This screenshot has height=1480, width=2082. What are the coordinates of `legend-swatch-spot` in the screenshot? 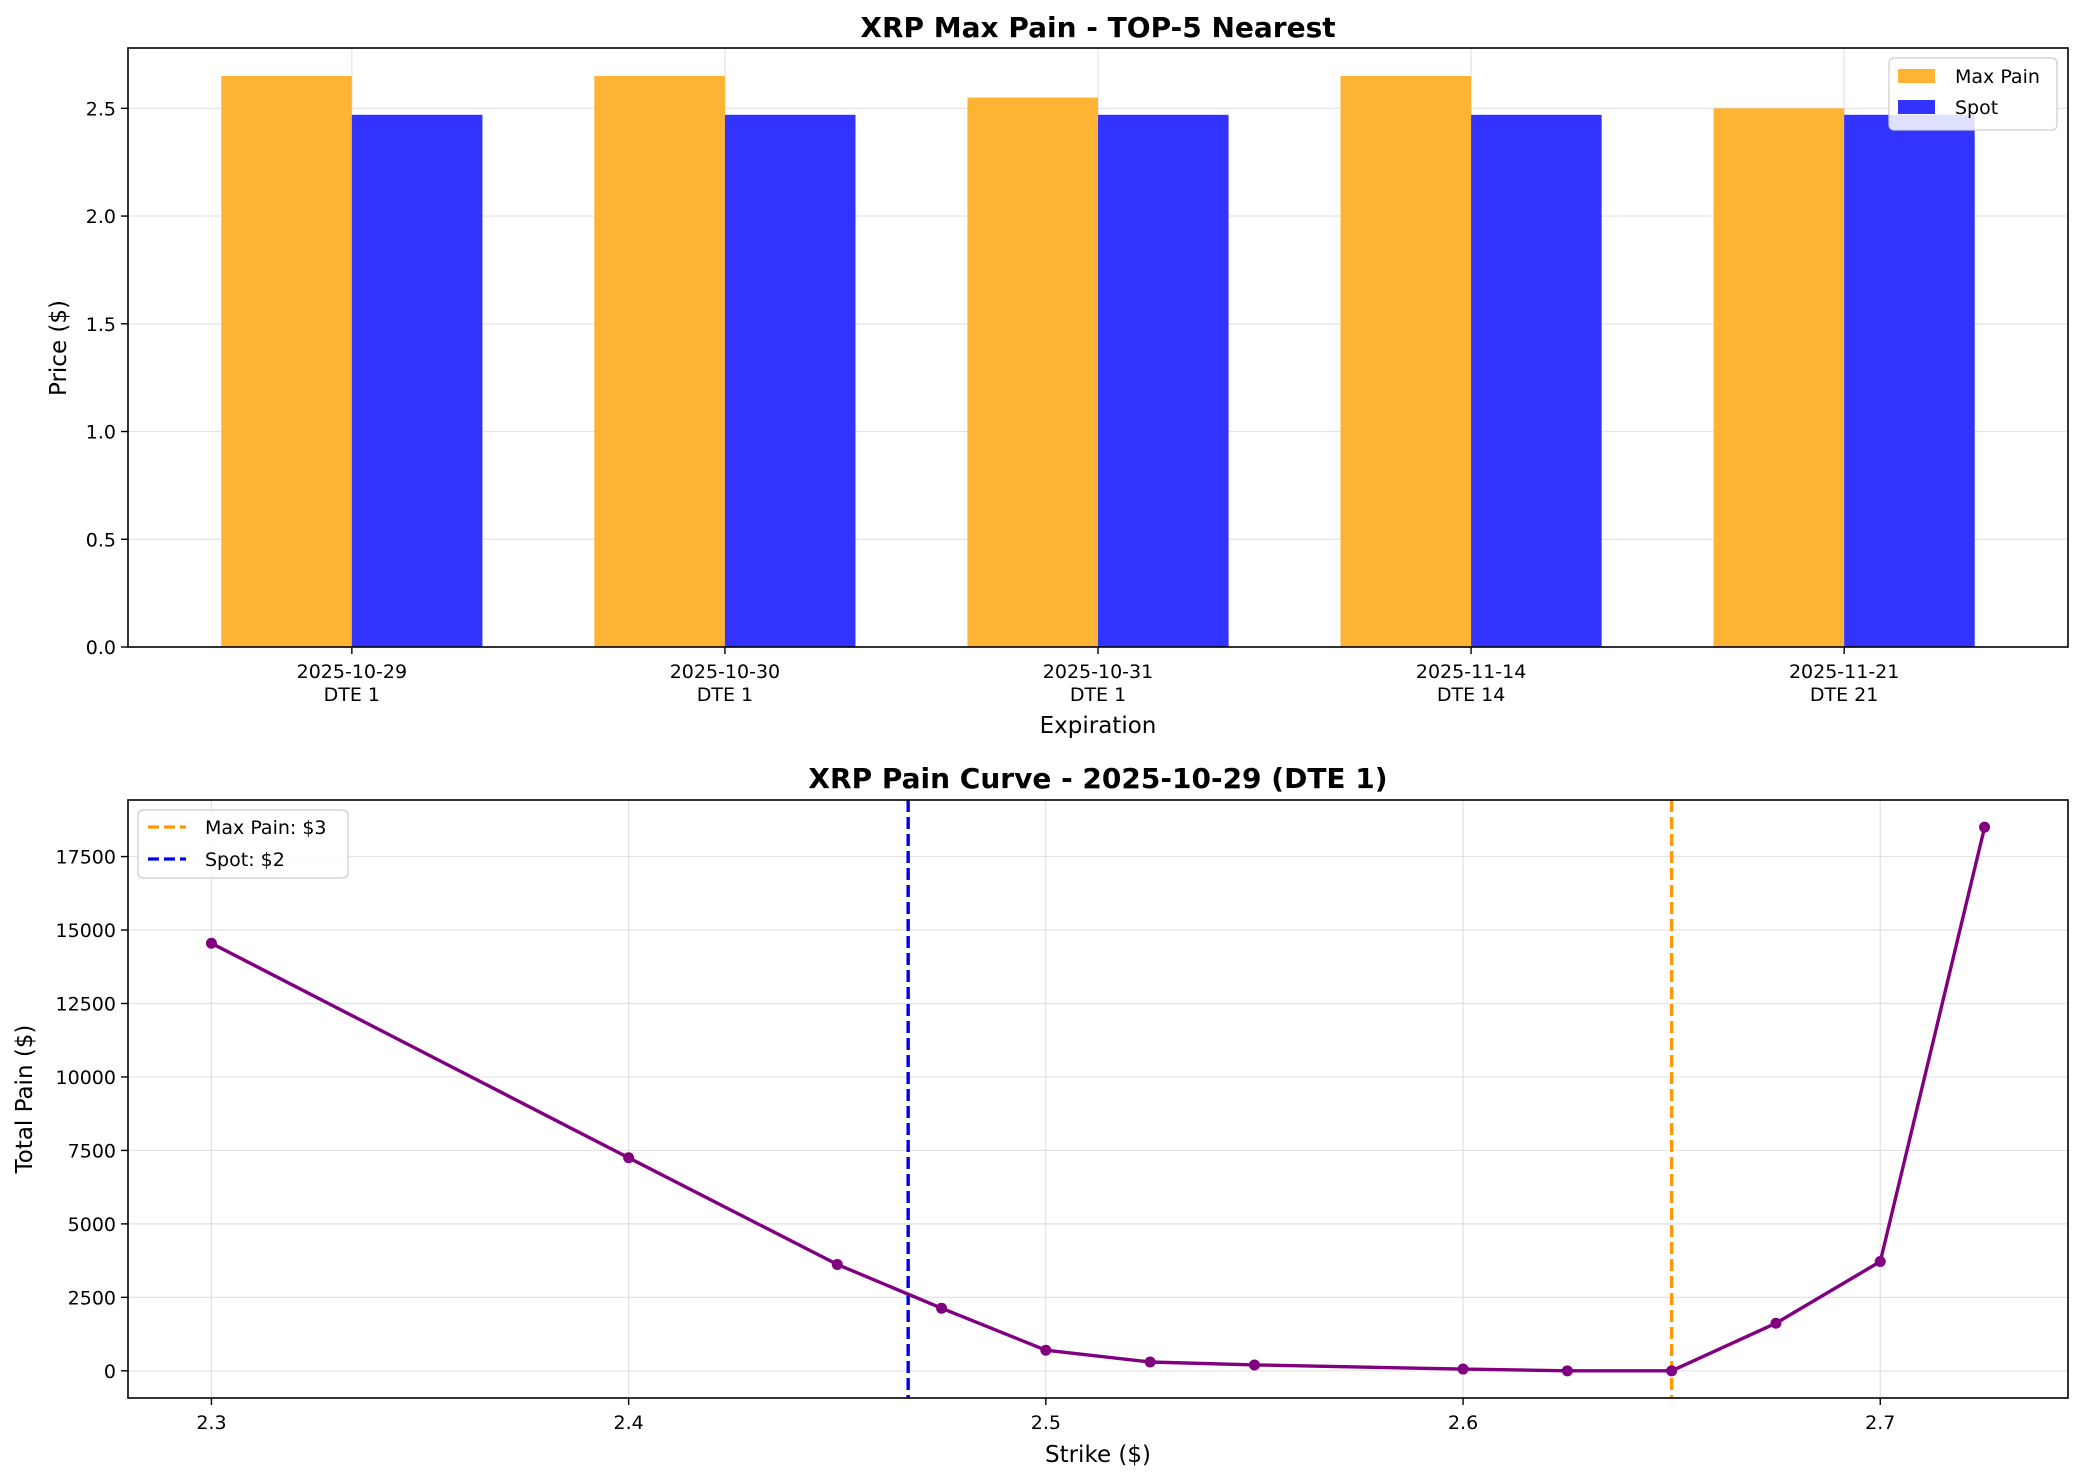 It's located at (1916, 107).